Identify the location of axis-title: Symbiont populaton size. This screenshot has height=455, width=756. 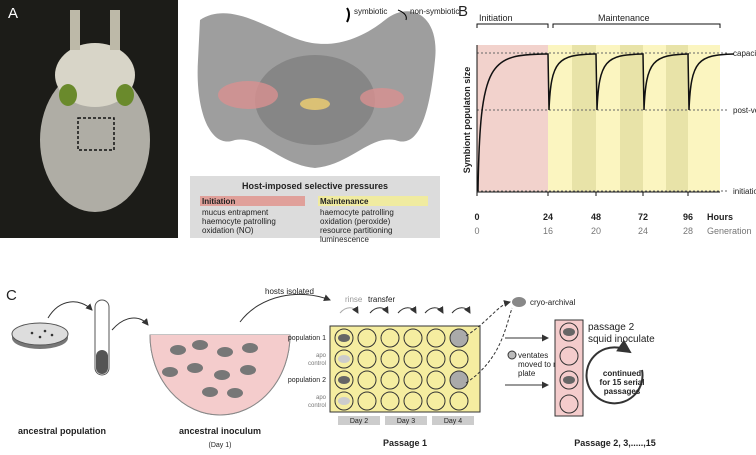
(467, 120).